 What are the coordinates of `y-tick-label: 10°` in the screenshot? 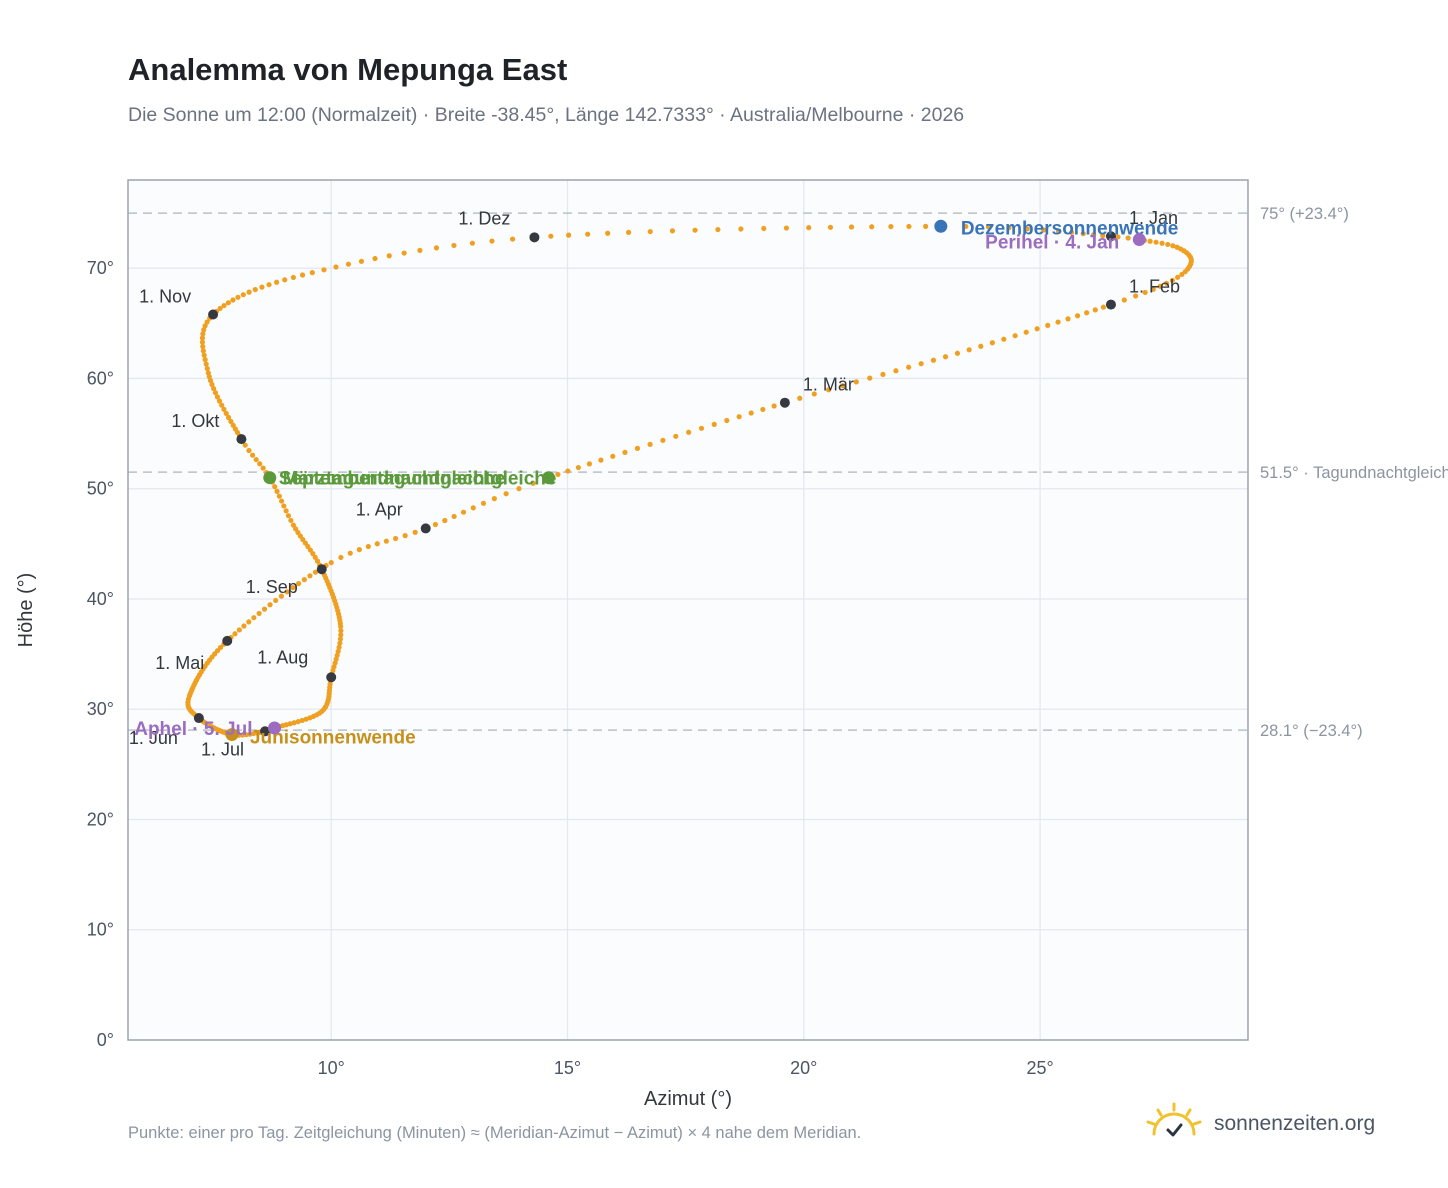 It's located at (100, 930).